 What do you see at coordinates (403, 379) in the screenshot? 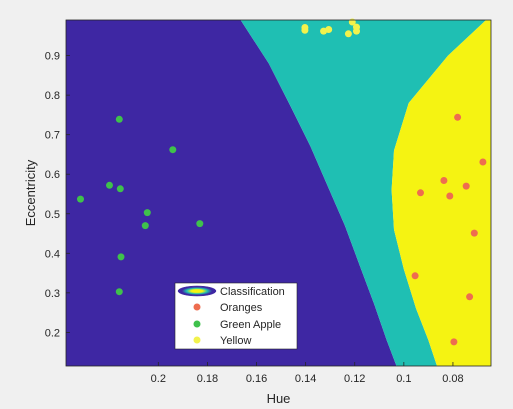
I see `x-tick-label-6: 0.1` at bounding box center [403, 379].